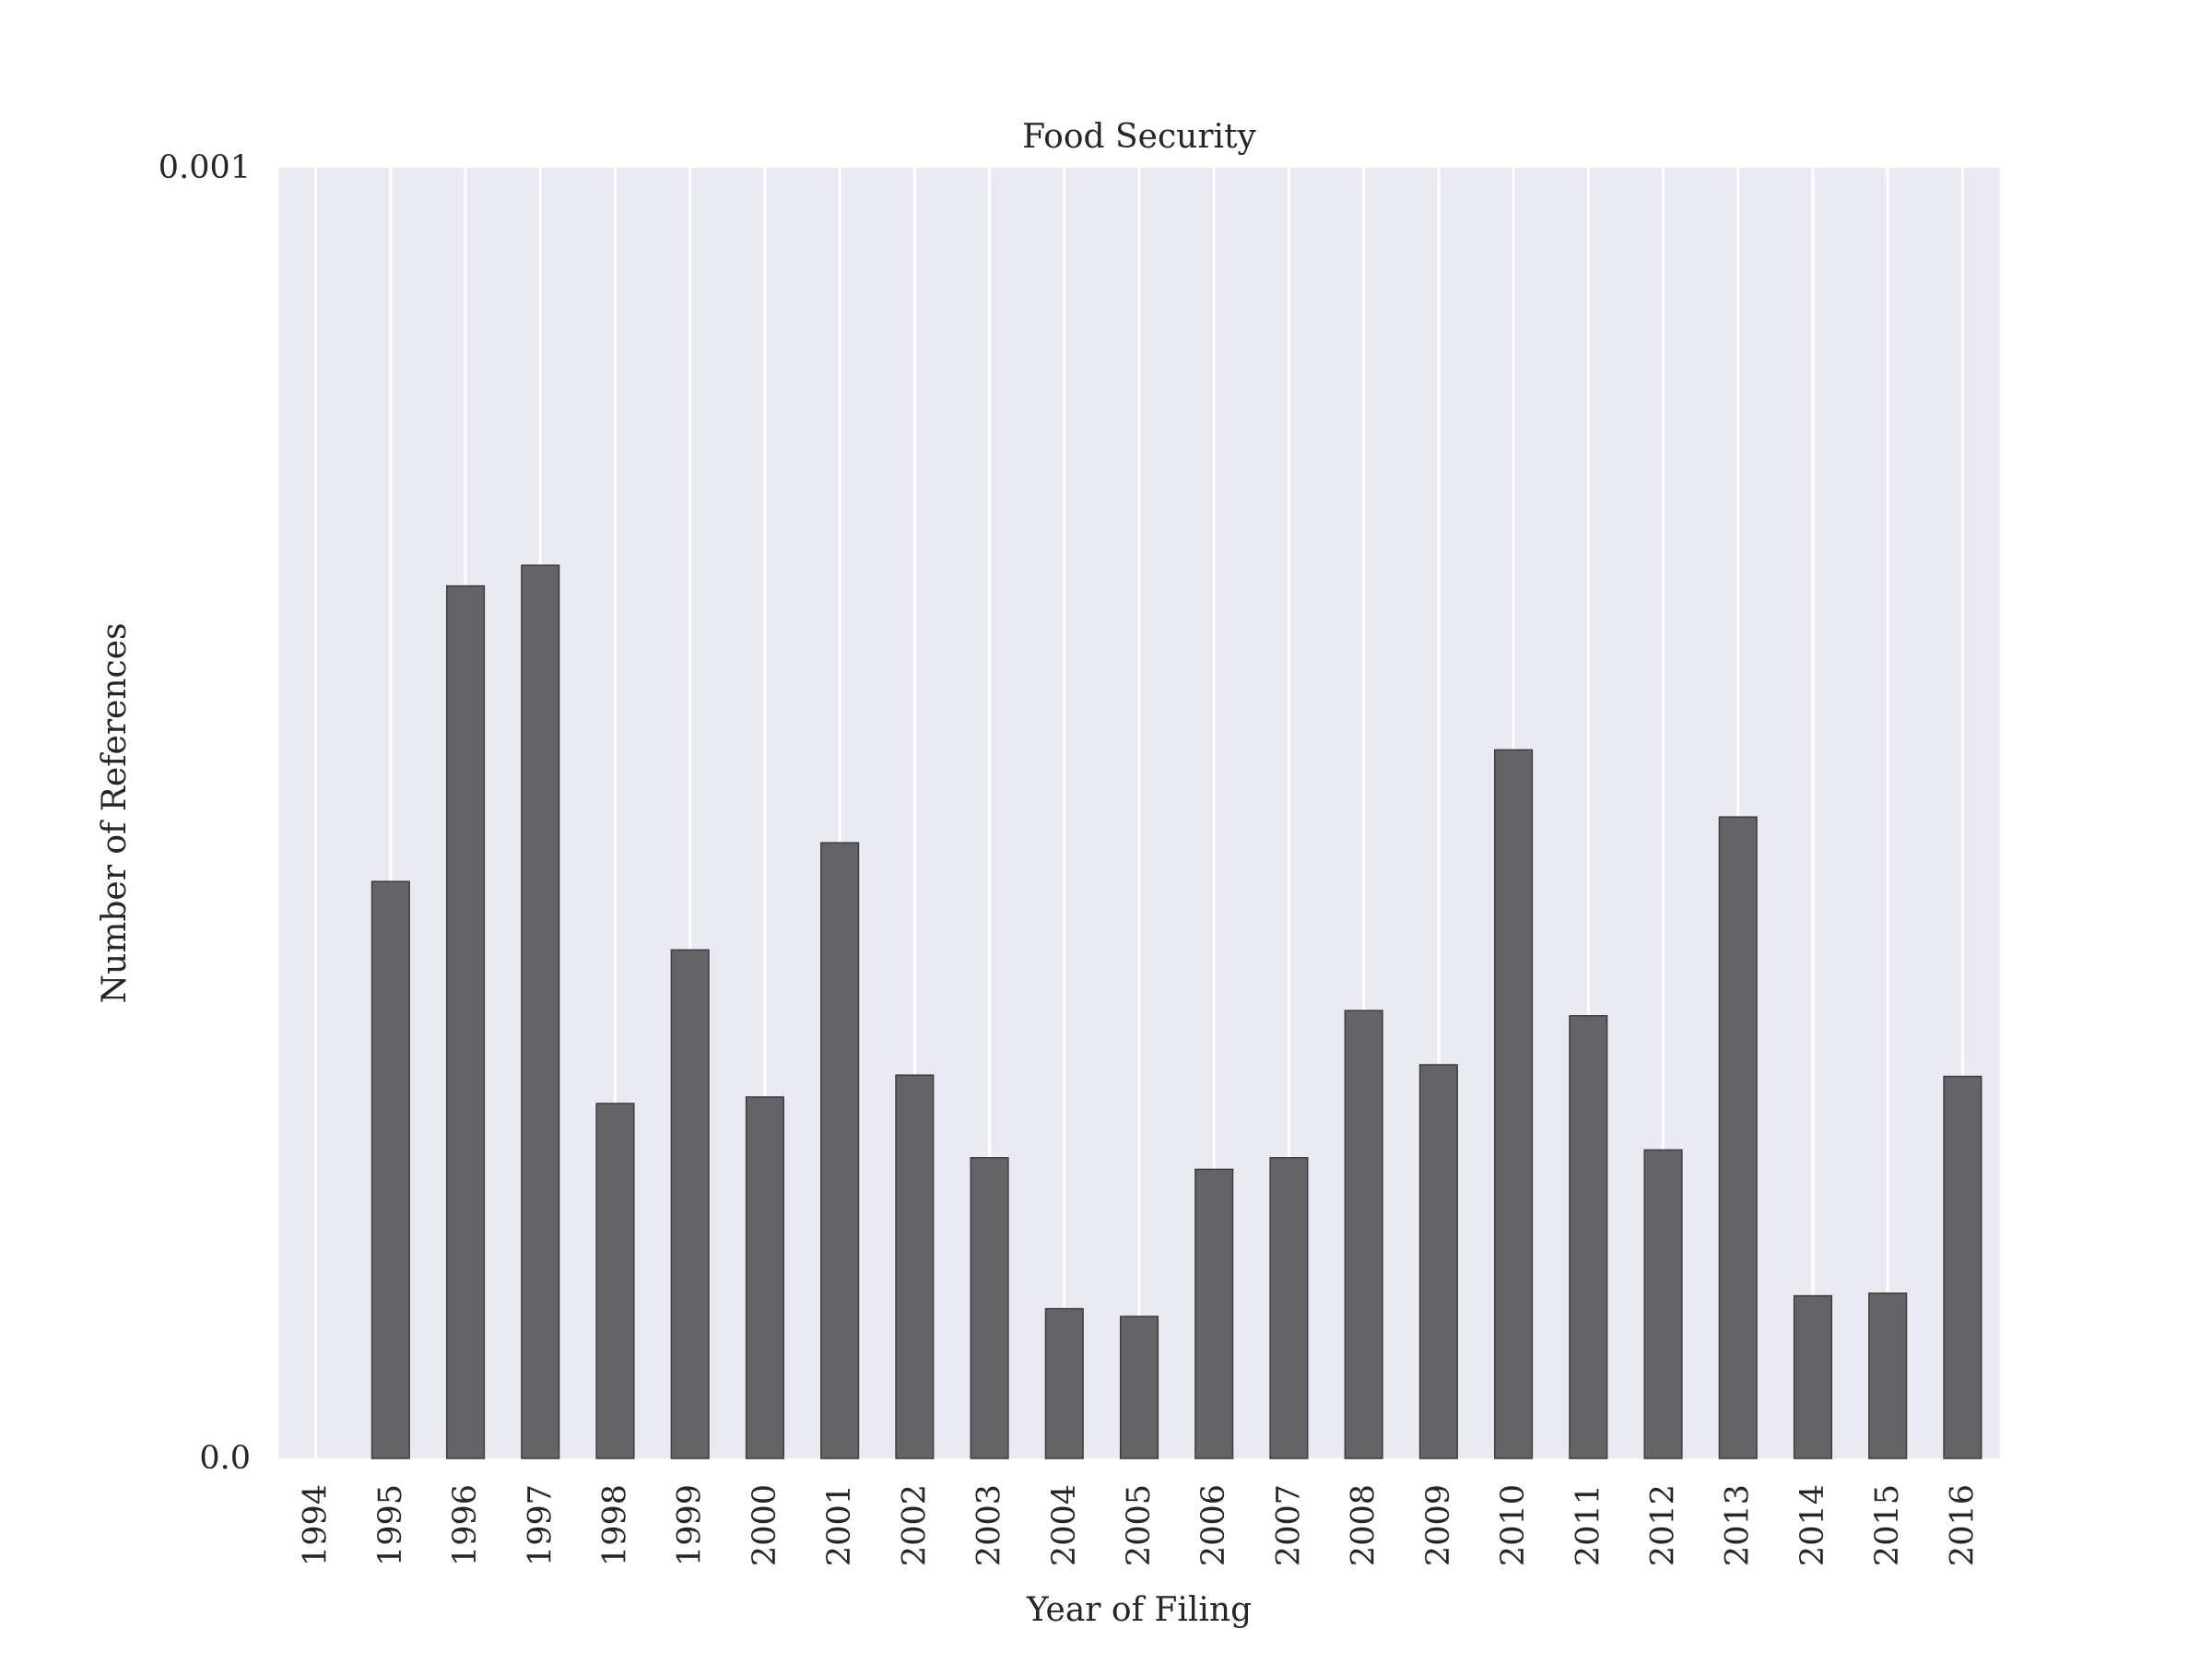  What do you see at coordinates (390, 1169) in the screenshot?
I see `bar-1995` at bounding box center [390, 1169].